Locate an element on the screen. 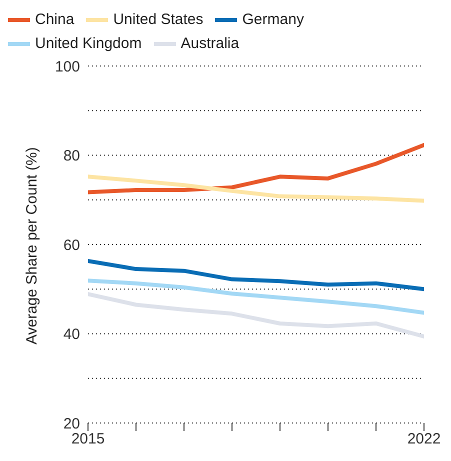 Image resolution: width=451 pixels, height=461 pixels. x-tick-label: 2022 is located at coordinates (424, 439).